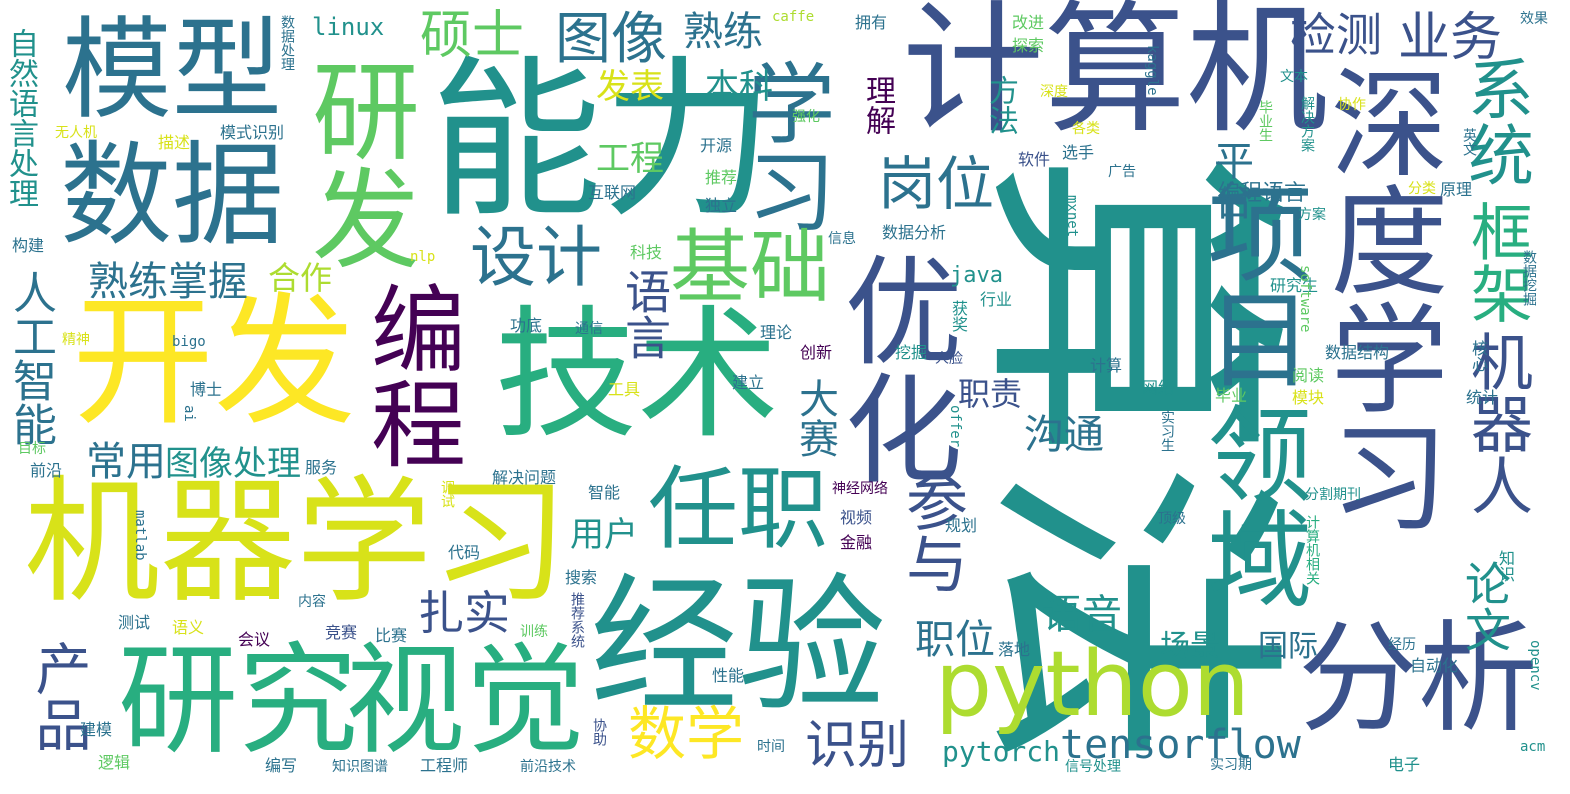 This screenshot has height=794, width=1570. I want to click on word-dingji: 顶级, so click(1172, 519).